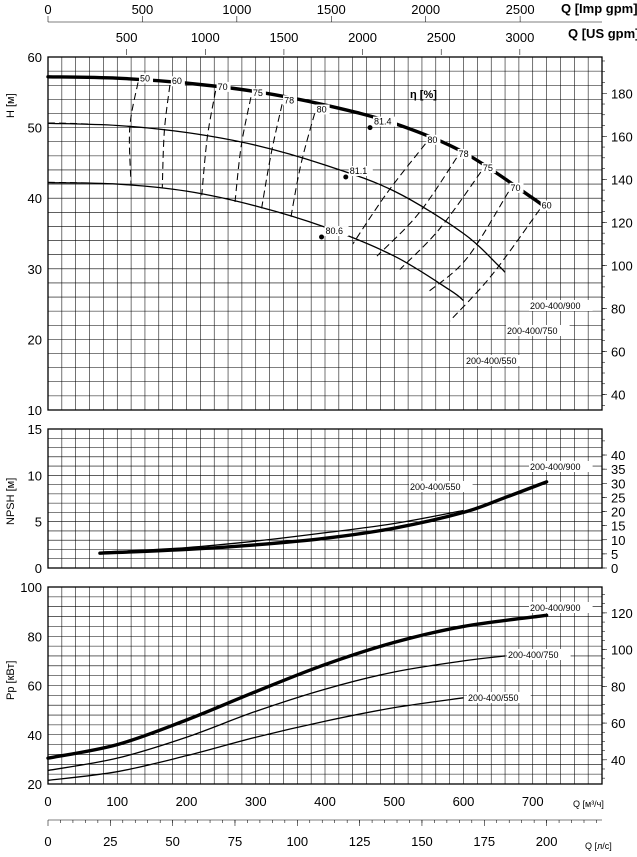  Describe the element at coordinates (618, 395) in the screenshot. I see `head-ytick-right-label: 40` at that location.